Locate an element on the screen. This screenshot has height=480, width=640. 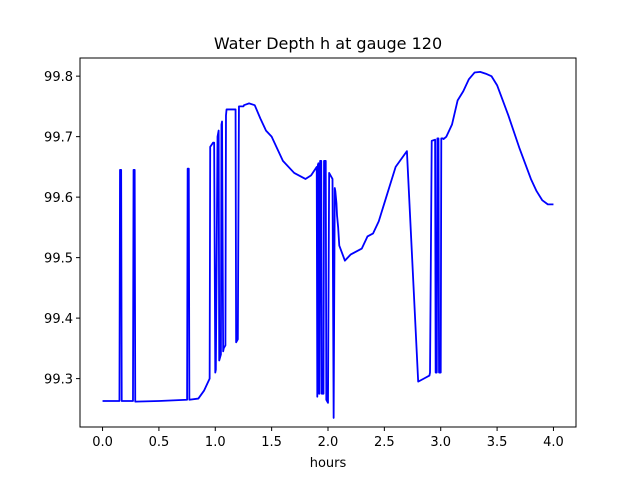
x-tick-label: 2.0 is located at coordinates (328, 442).